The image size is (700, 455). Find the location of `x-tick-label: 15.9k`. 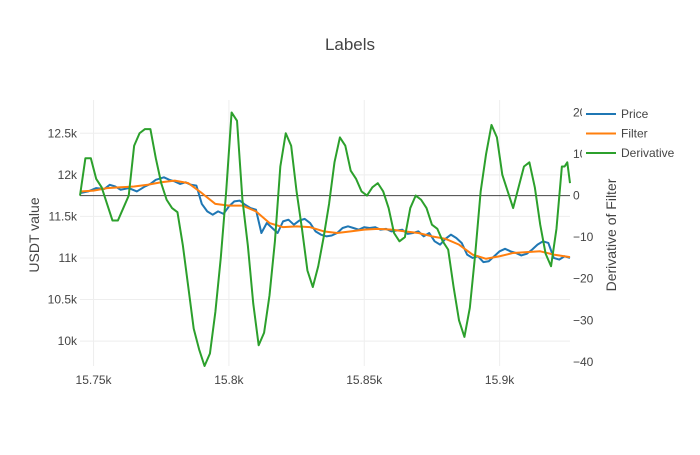

x-tick-label: 15.9k is located at coordinates (500, 380).